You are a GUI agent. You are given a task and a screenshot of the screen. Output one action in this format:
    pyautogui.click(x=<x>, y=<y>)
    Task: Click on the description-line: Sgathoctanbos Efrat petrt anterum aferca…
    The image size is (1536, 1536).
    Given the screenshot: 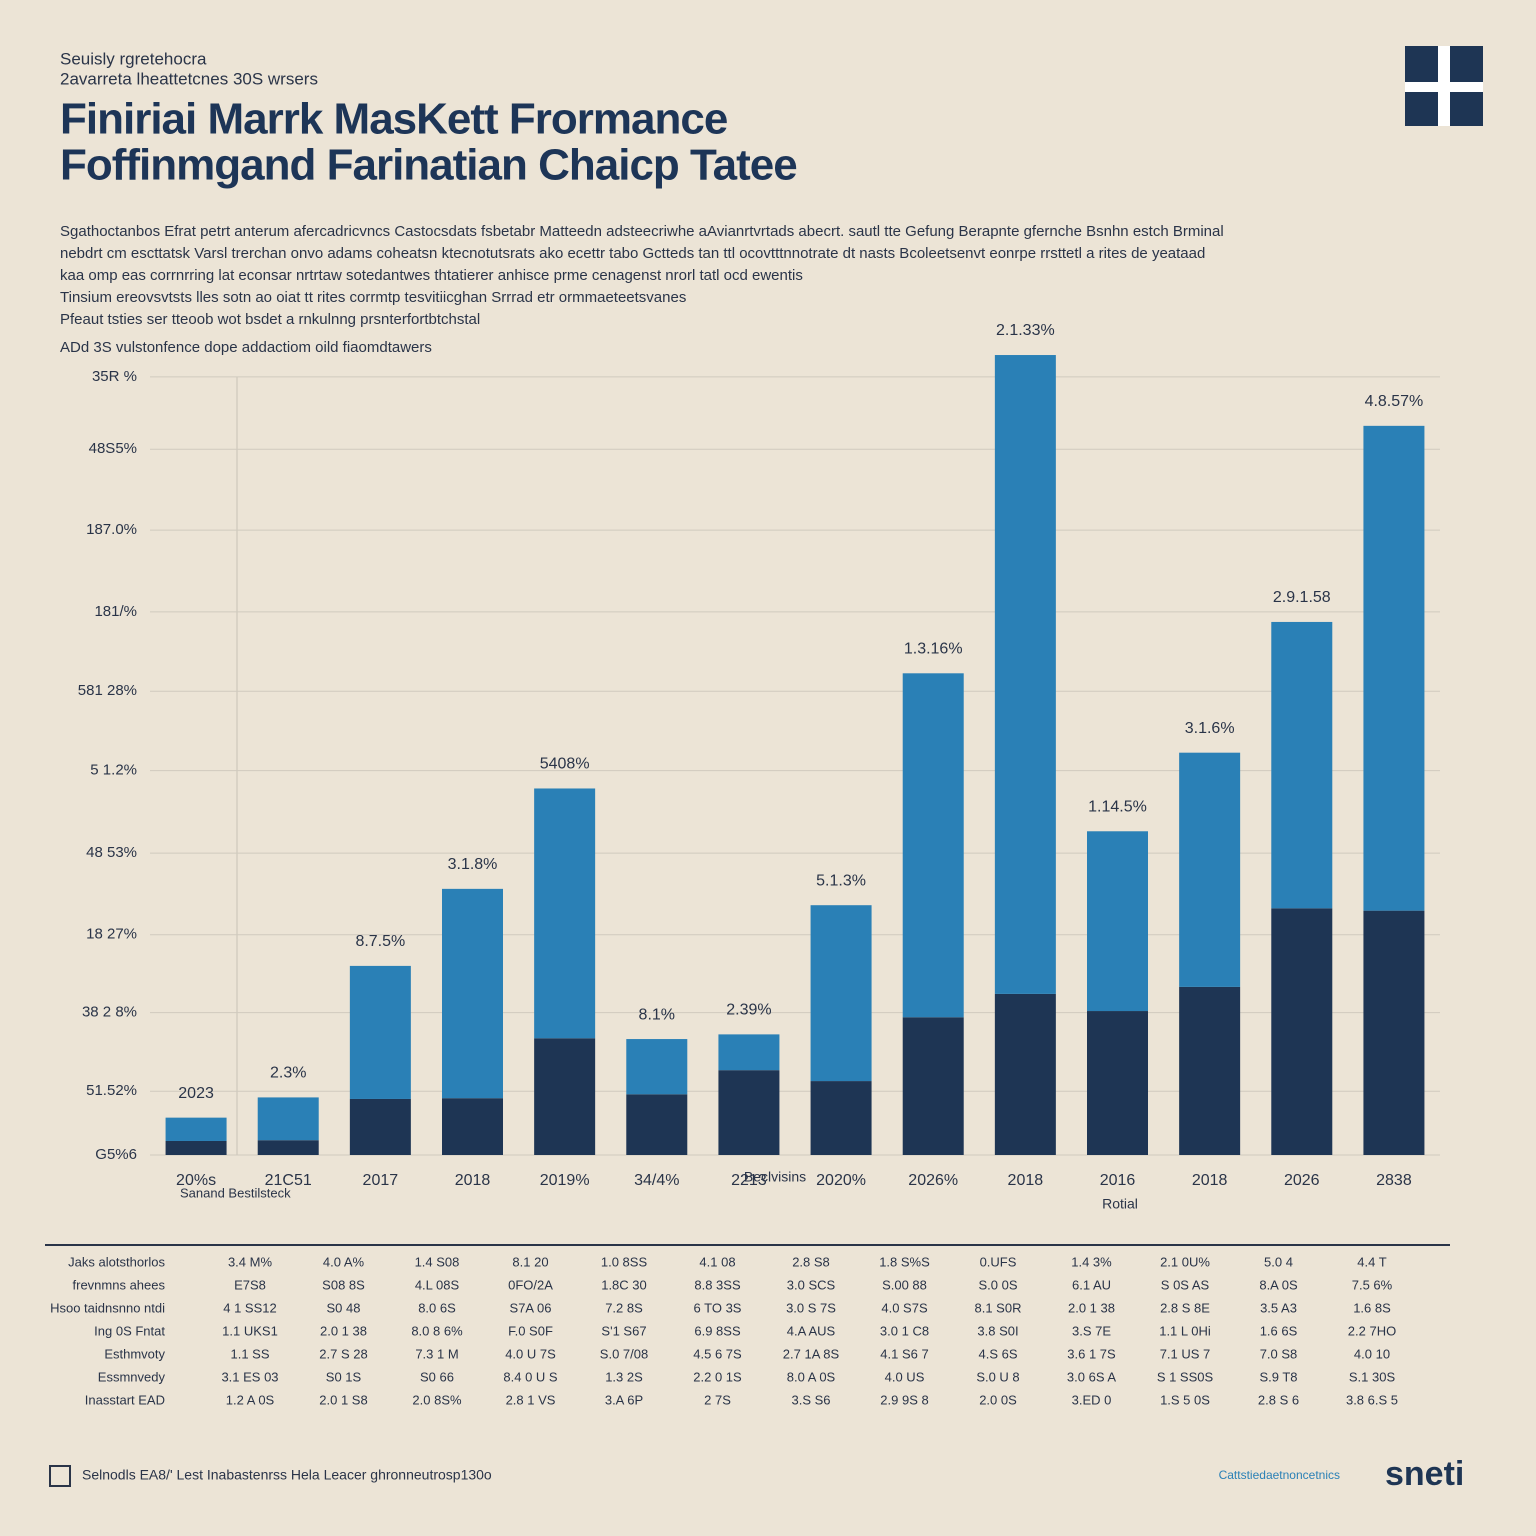 What is the action you would take?
    pyautogui.click(x=642, y=231)
    